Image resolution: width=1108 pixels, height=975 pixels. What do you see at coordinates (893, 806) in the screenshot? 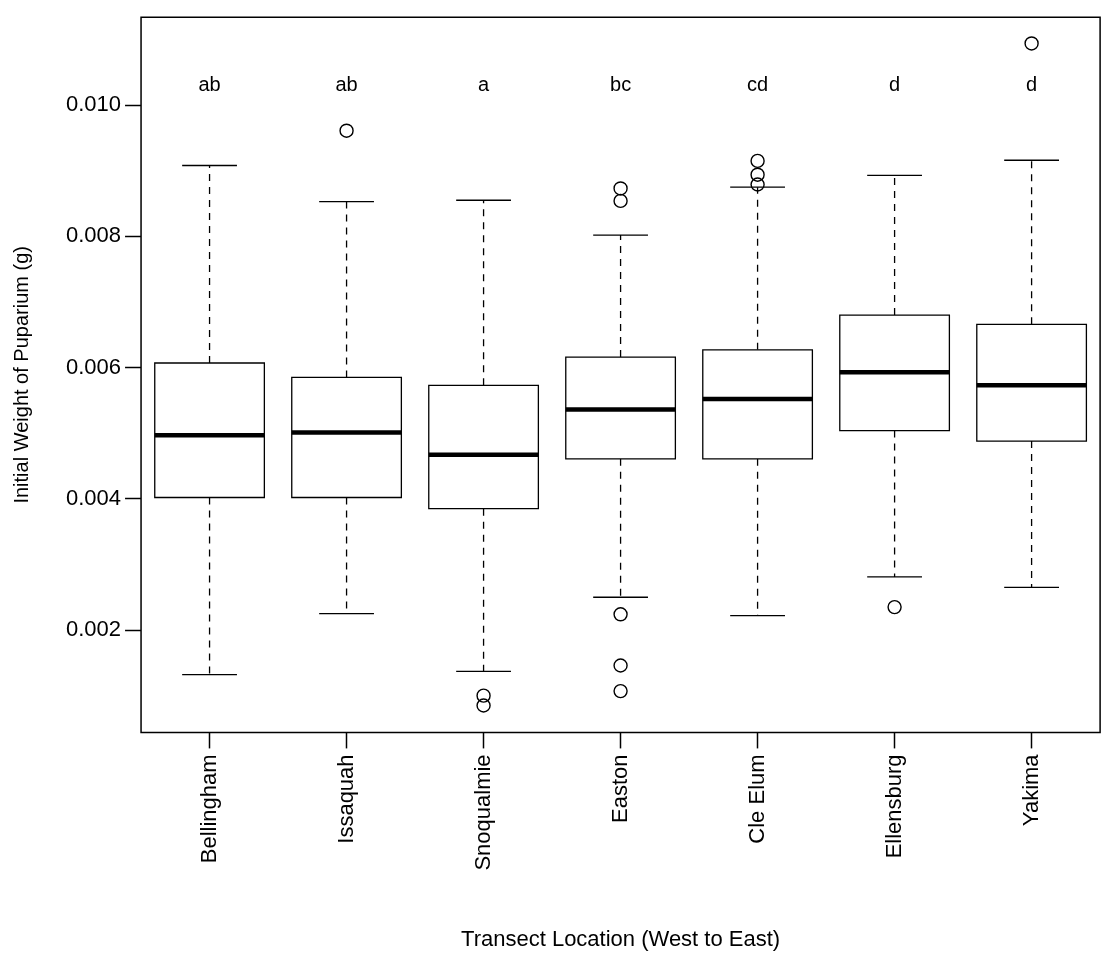
I see `x-tick-label: Ellensburg` at bounding box center [893, 806].